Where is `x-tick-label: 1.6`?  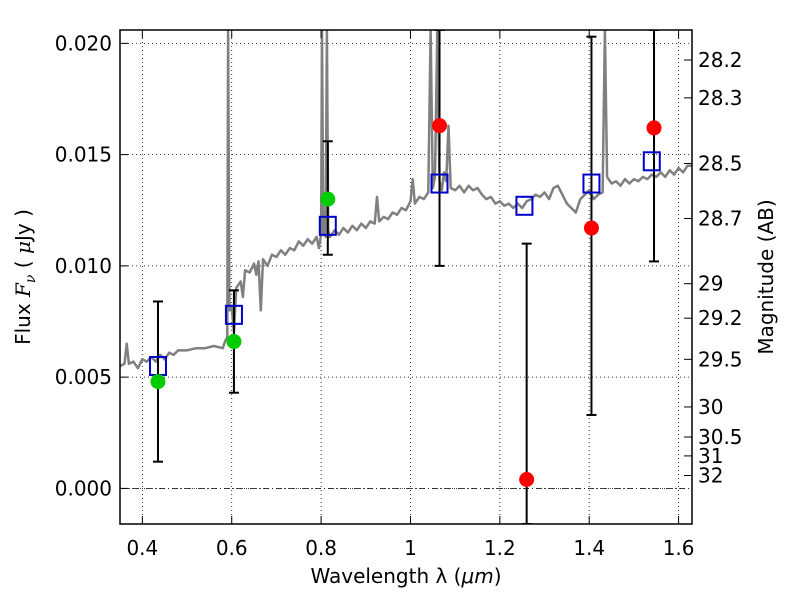 x-tick-label: 1.6 is located at coordinates (679, 548).